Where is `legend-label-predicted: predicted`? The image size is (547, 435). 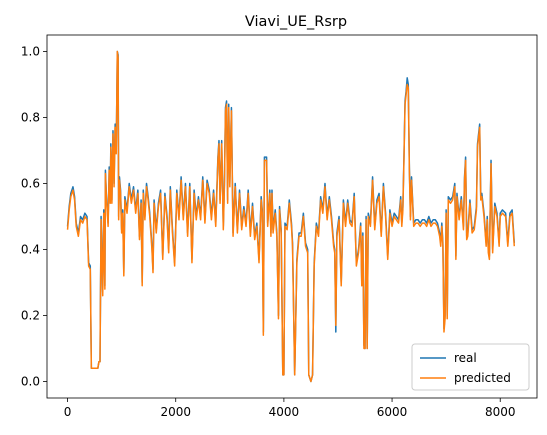 legend-label-predicted: predicted is located at coordinates (482, 378).